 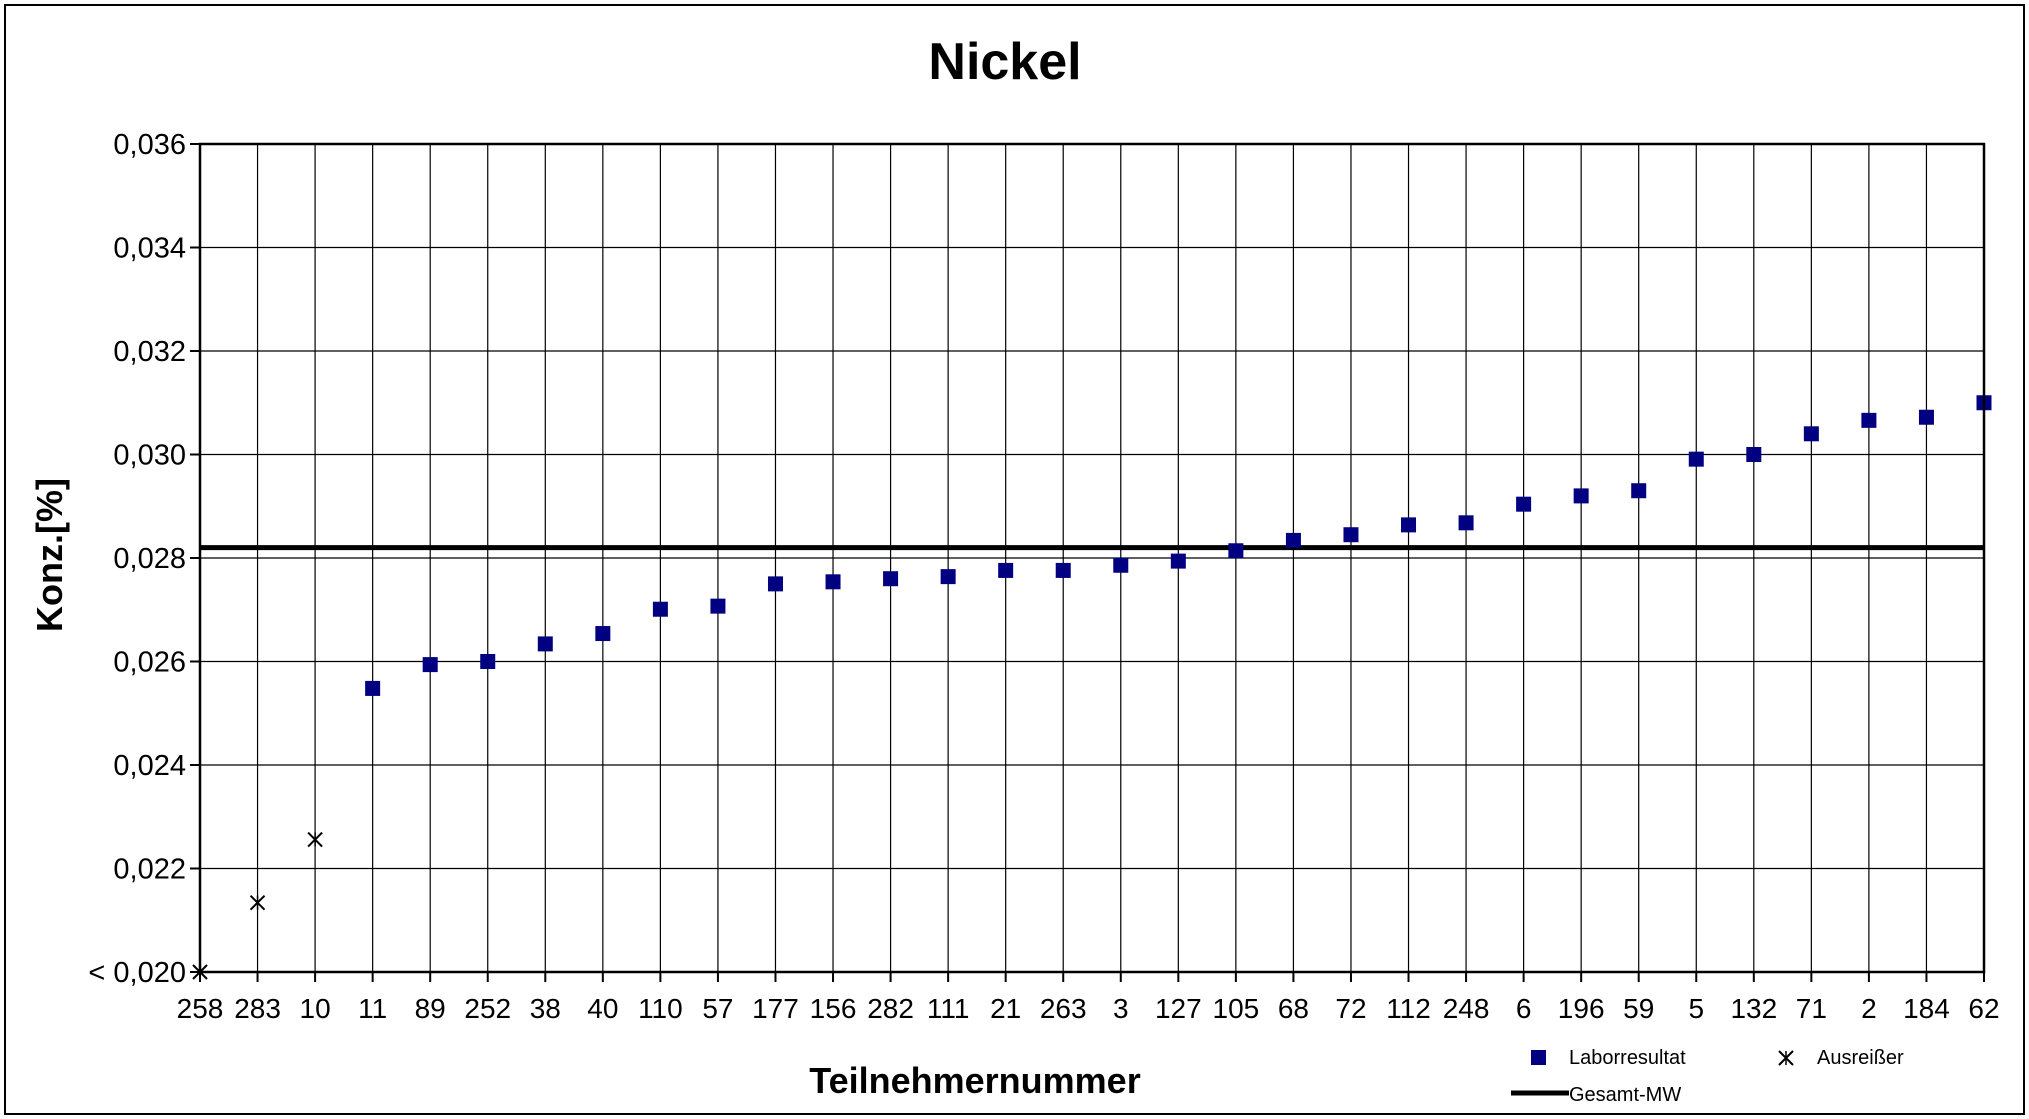 I want to click on x-tick-label: 177, so click(x=775, y=1008).